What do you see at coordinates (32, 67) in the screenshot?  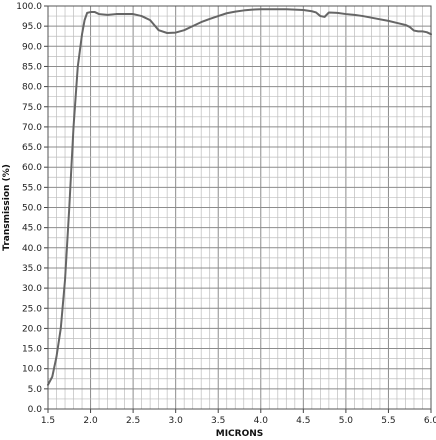 I see `y-tick-label: 85.0` at bounding box center [32, 67].